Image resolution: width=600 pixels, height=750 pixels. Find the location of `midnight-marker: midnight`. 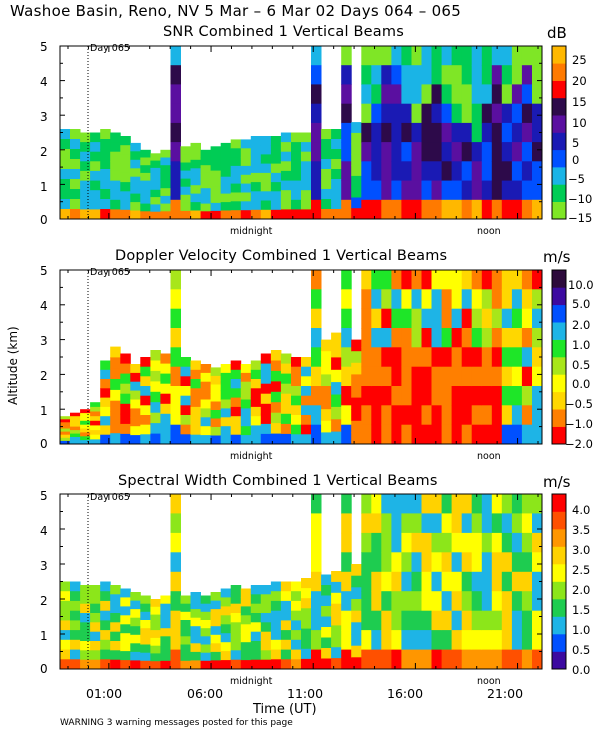

midnight-marker: midnight is located at coordinates (251, 681).